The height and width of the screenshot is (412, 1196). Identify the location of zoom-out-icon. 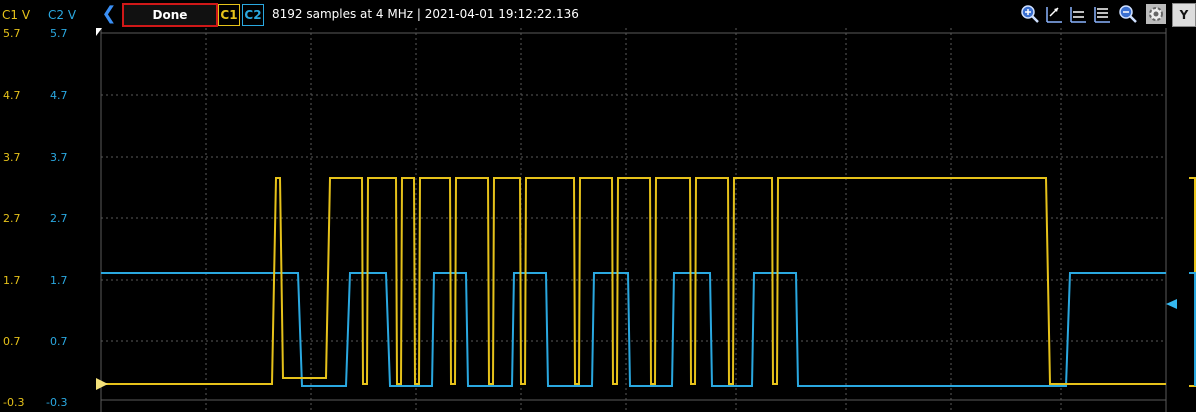
(1128, 14).